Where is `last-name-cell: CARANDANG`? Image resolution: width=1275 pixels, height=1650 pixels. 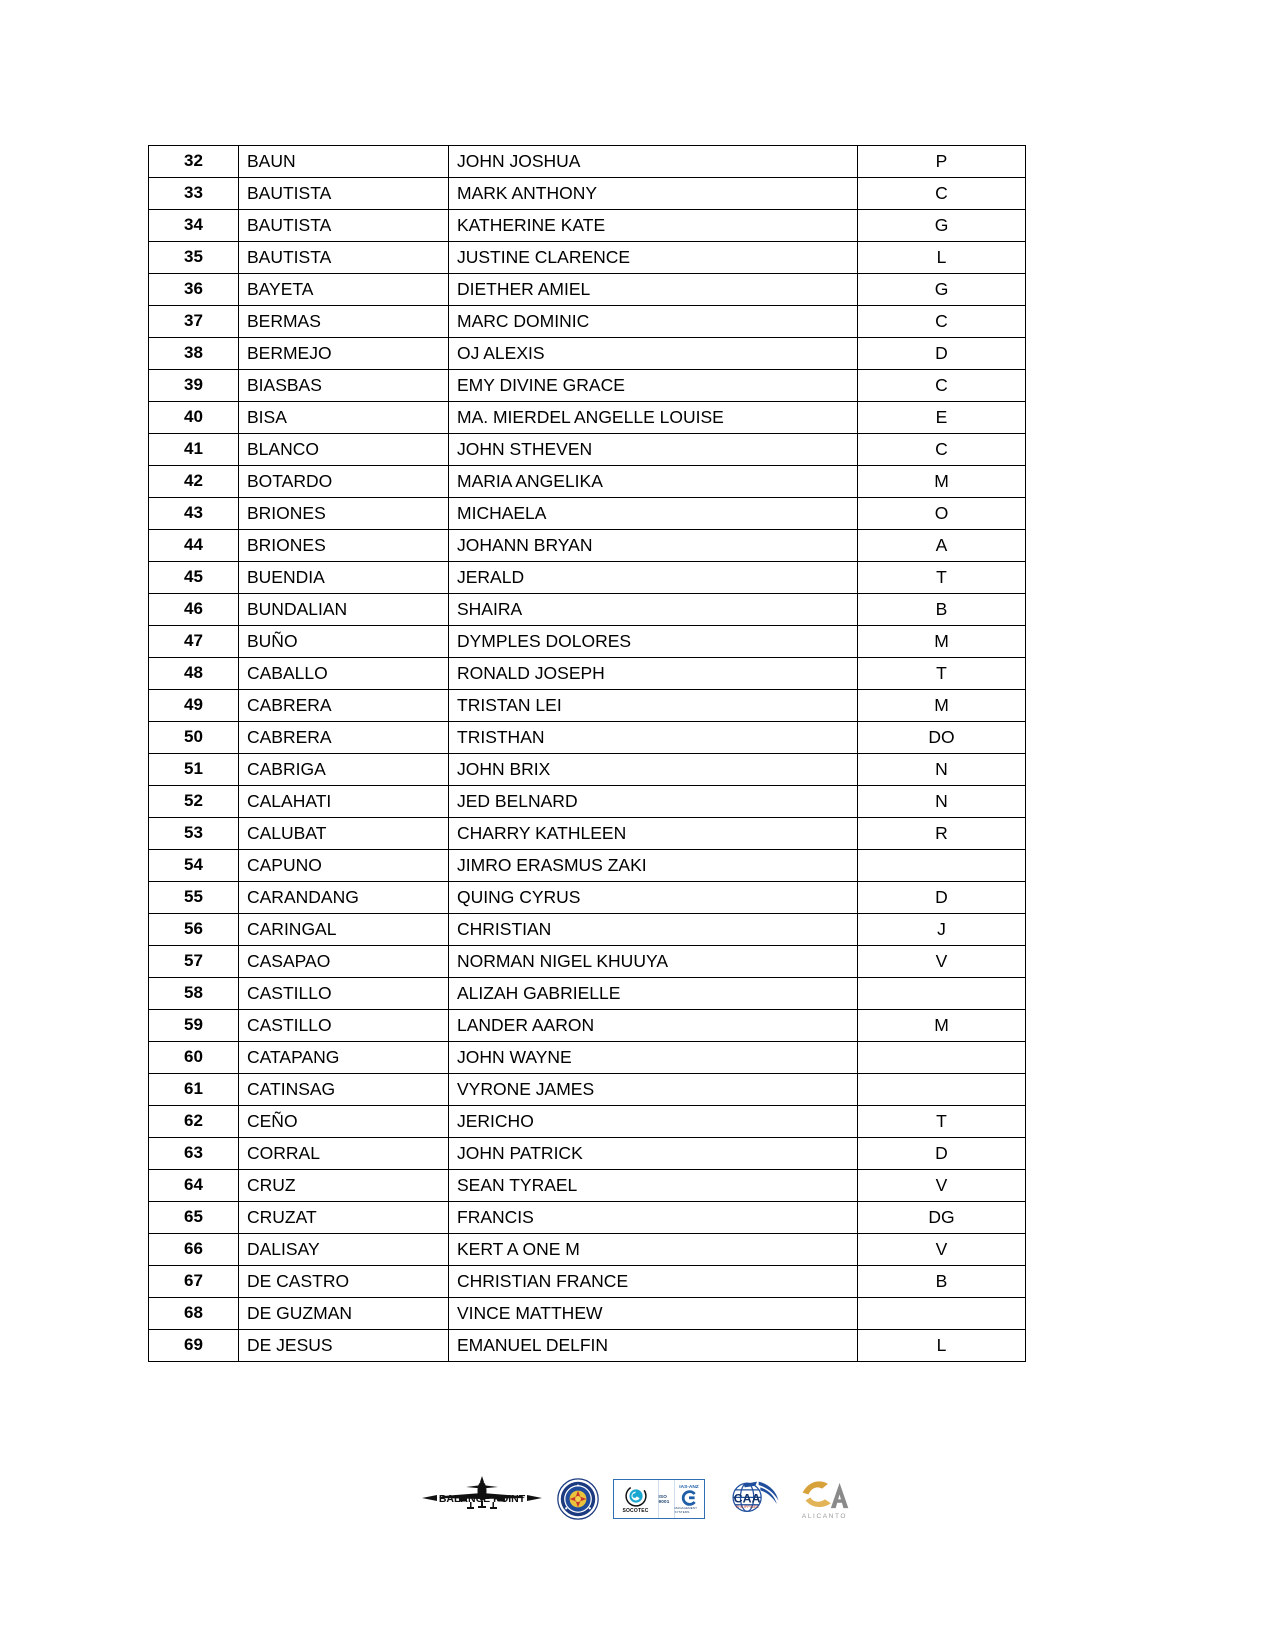 last-name-cell: CARANDANG is located at coordinates (343, 897).